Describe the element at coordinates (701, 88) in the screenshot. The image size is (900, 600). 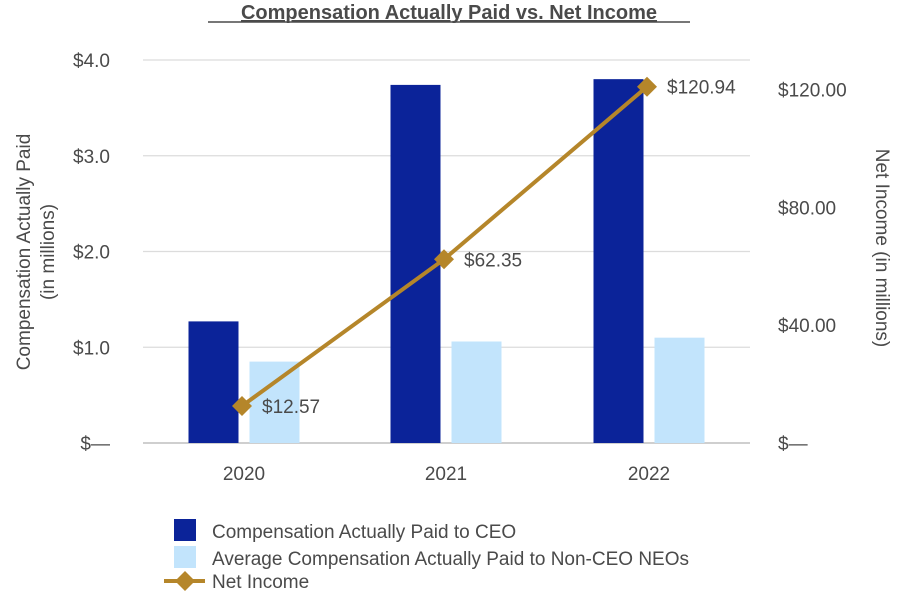
I see `net-income-data-label: $120.94` at that location.